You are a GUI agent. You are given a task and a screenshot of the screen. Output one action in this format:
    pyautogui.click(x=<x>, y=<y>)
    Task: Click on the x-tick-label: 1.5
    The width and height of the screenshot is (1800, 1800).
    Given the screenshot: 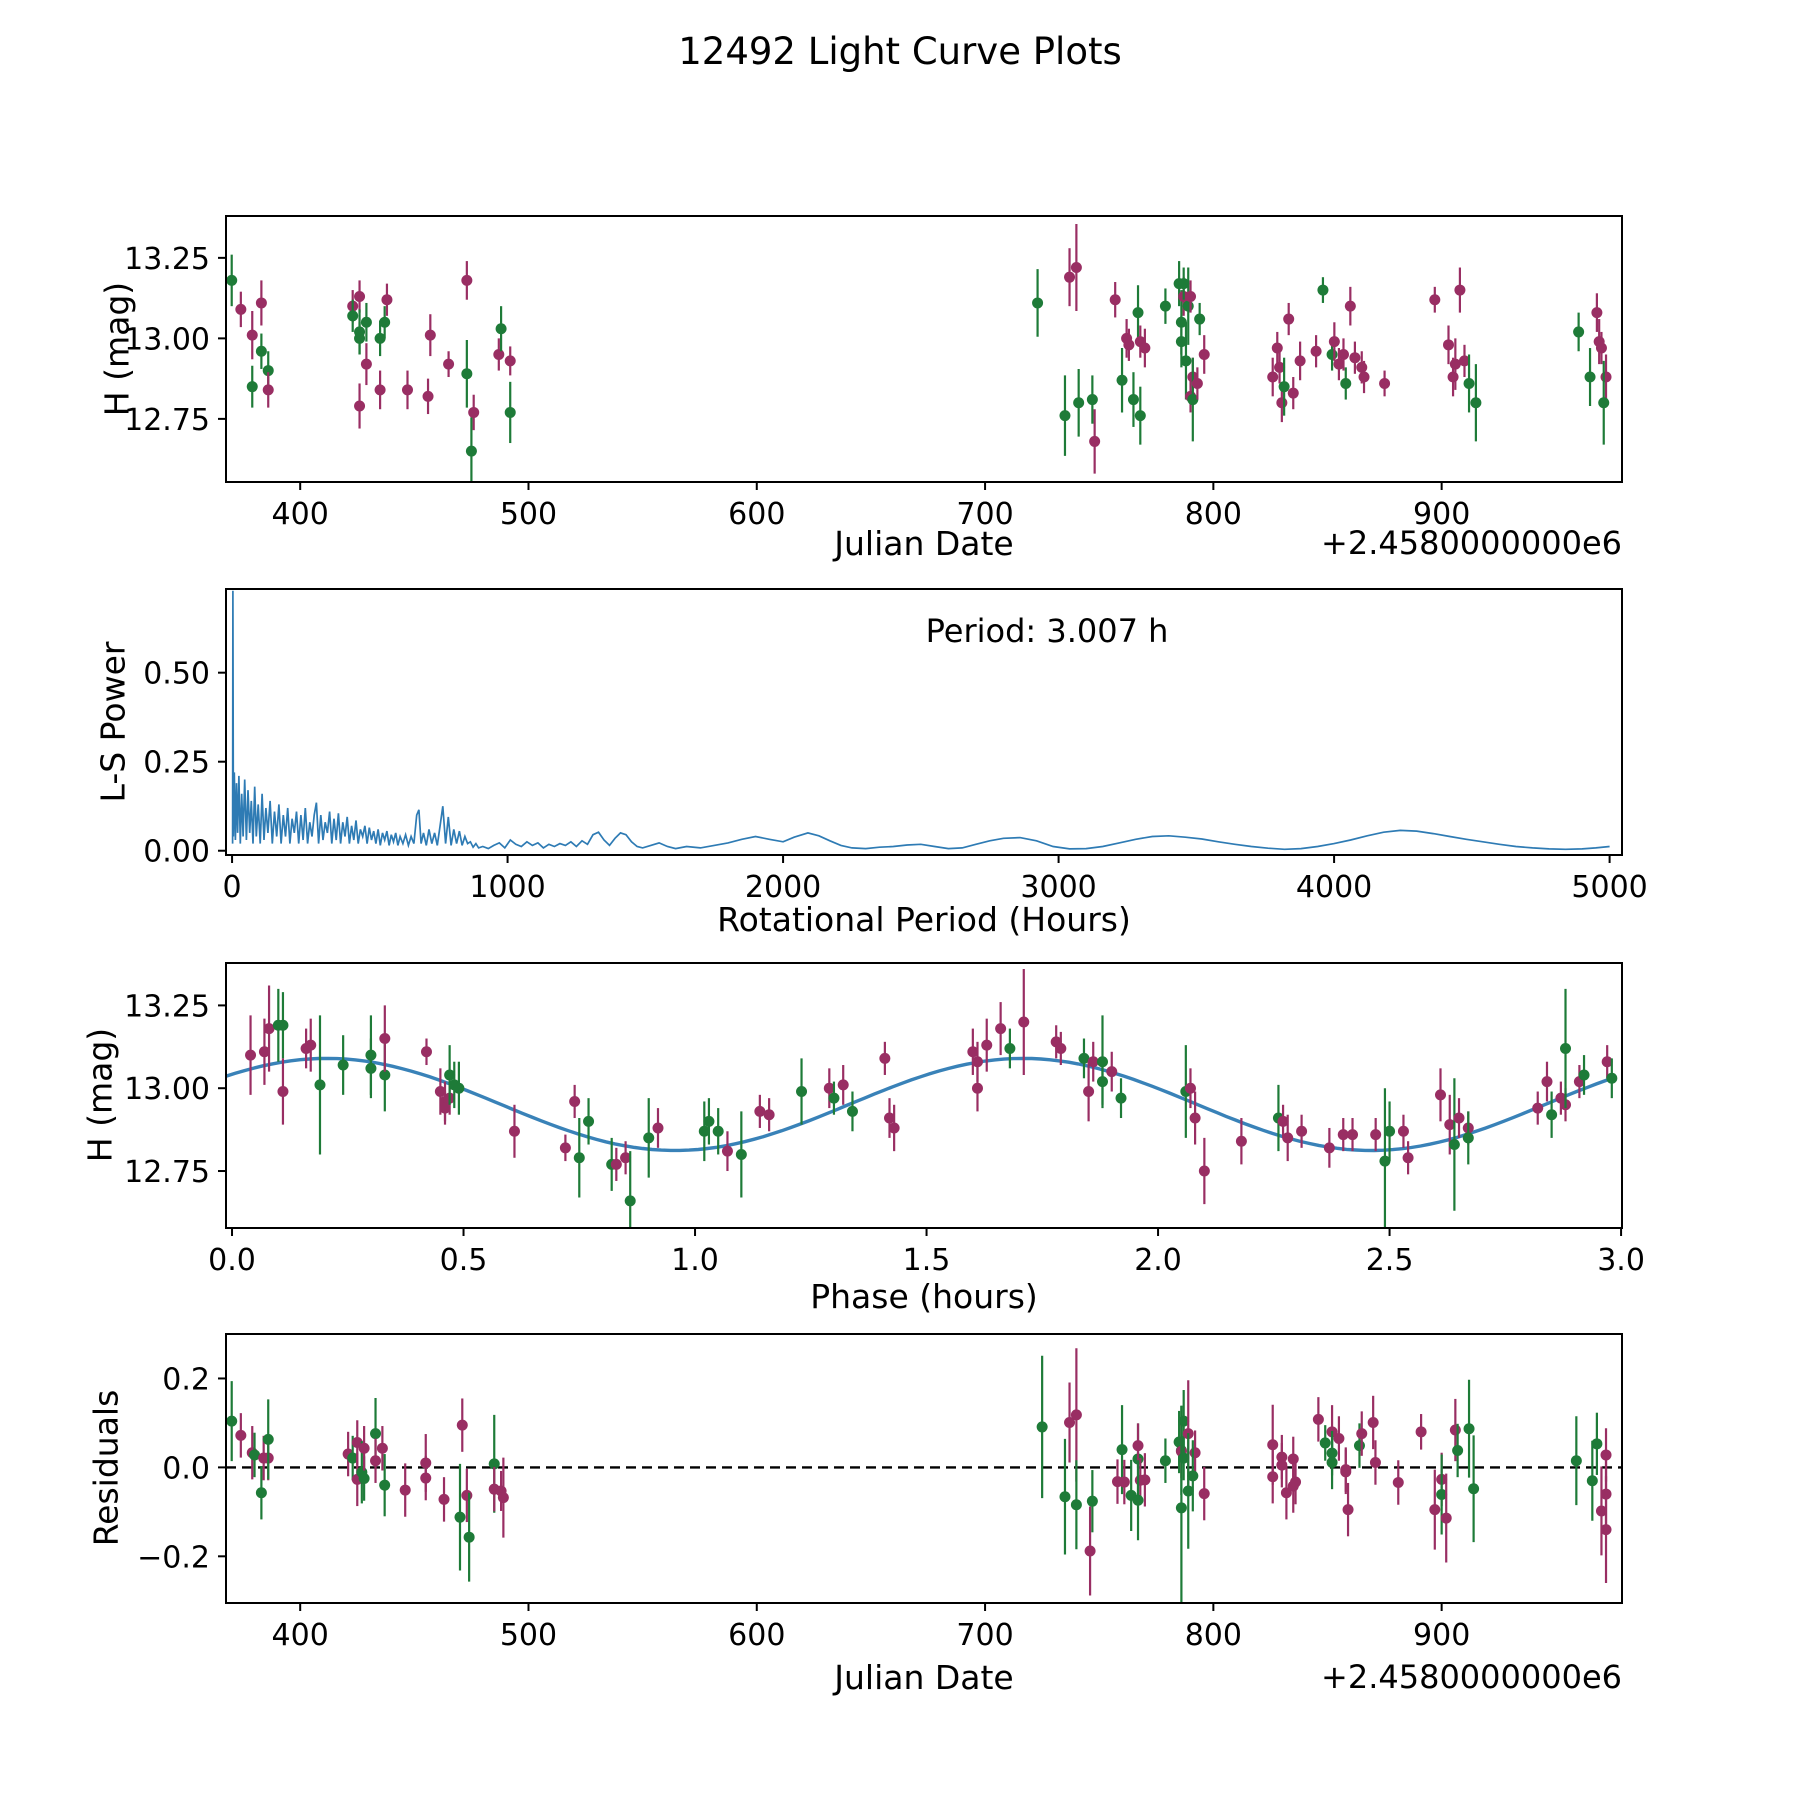 What is the action you would take?
    pyautogui.click(x=927, y=1260)
    